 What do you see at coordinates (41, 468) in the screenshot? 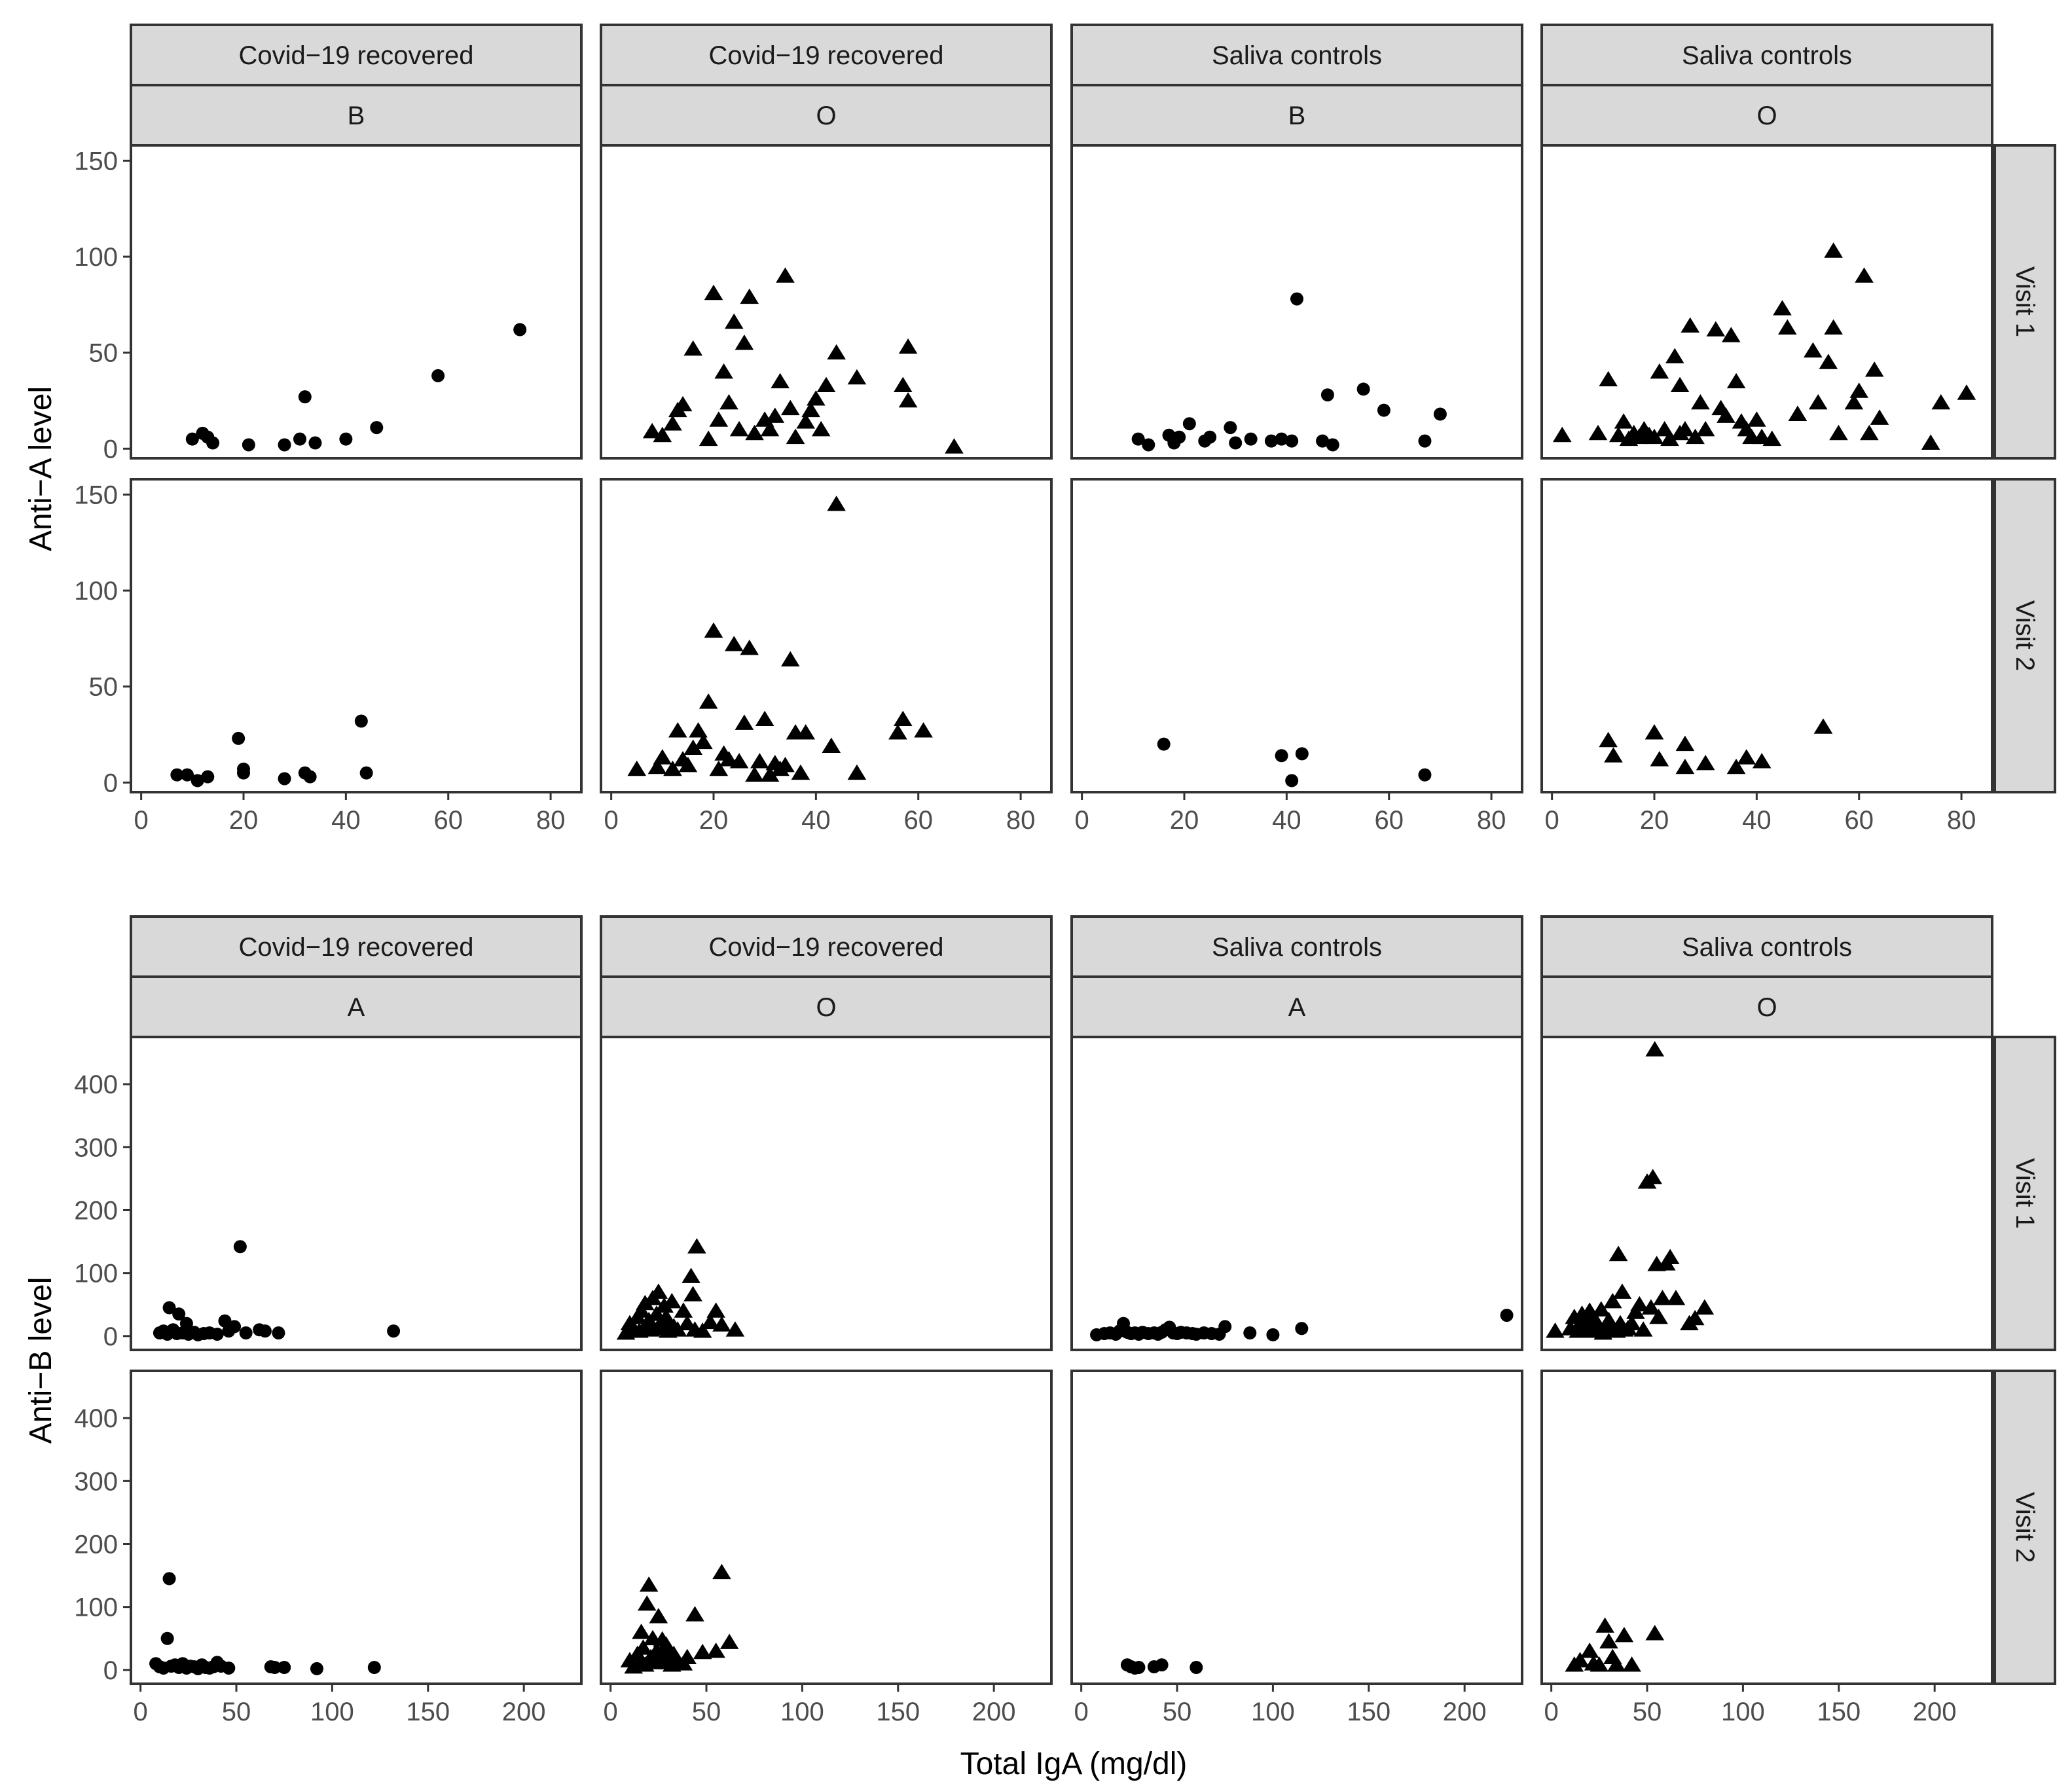
I see `y-axis-title: Anti−A level` at bounding box center [41, 468].